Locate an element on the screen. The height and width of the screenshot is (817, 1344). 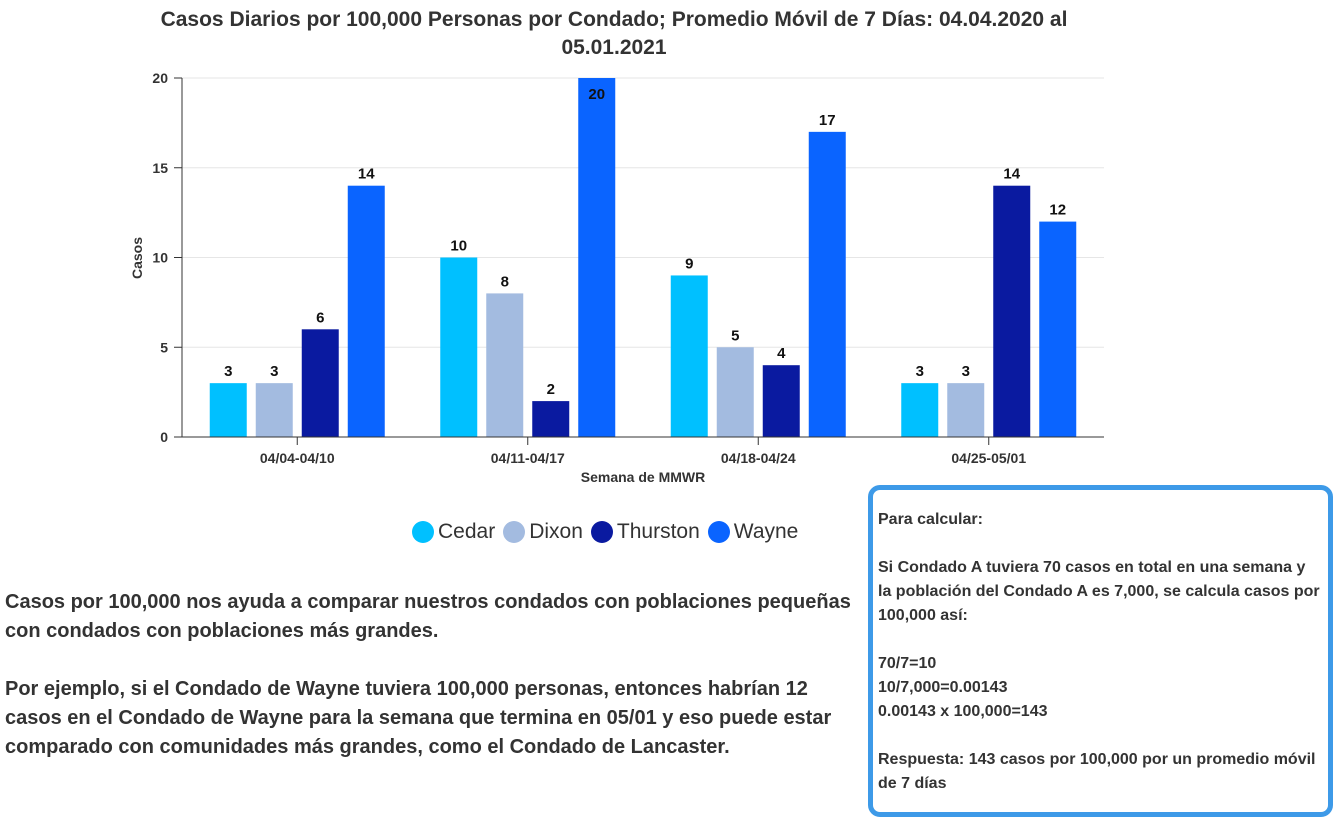
y-tick-label-10: 10 is located at coordinates (160, 258).